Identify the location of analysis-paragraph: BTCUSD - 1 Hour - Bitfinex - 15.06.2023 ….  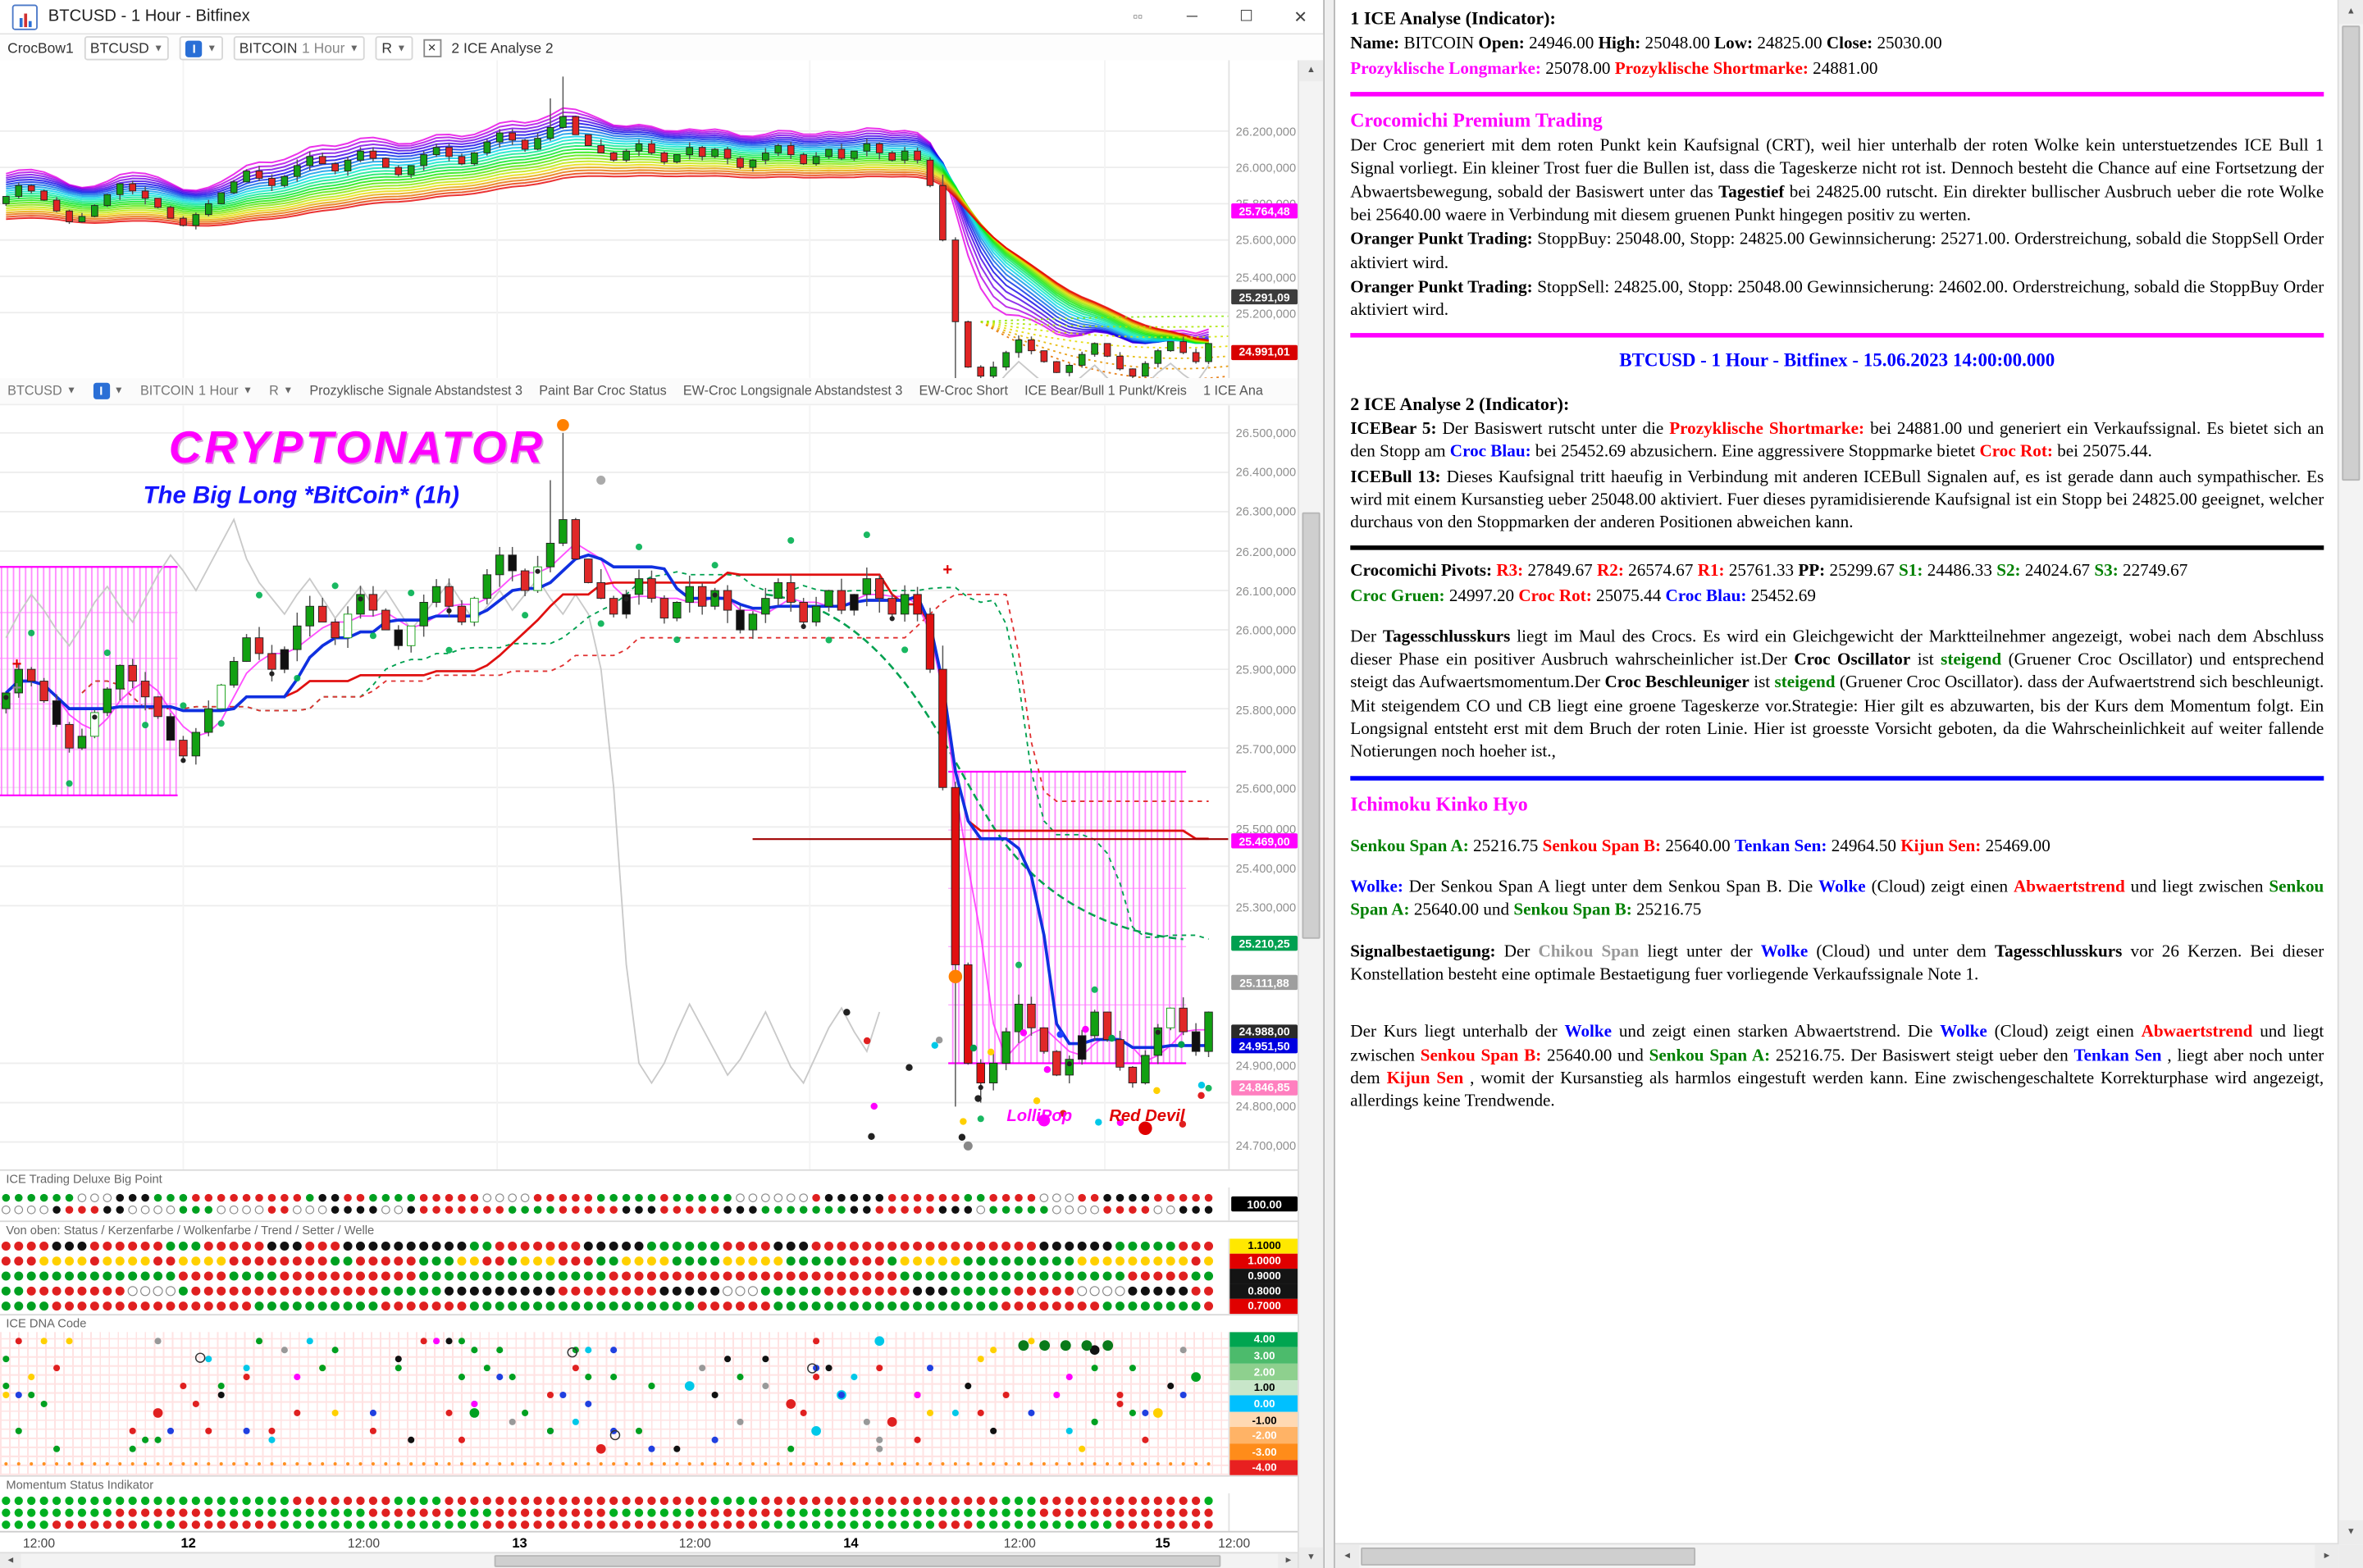
(1837, 360).